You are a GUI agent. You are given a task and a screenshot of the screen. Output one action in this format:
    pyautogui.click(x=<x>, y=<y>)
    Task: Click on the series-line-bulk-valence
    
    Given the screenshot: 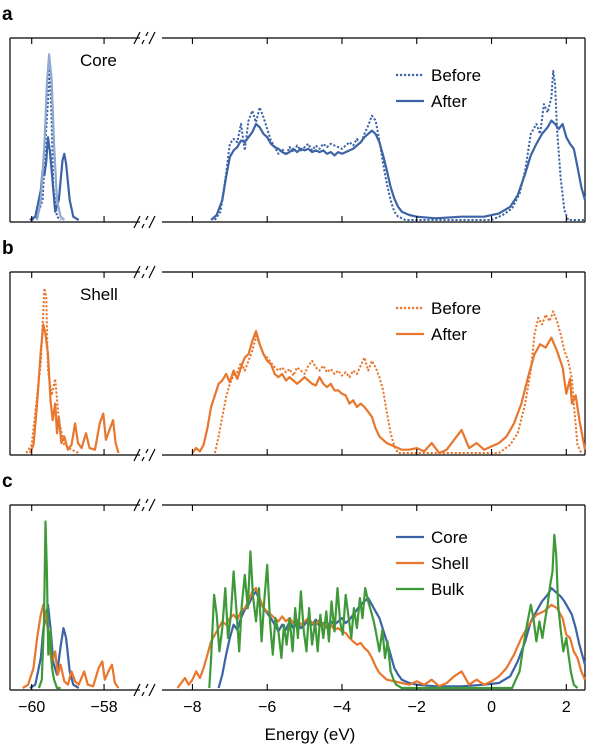 What is the action you would take?
    pyautogui.click(x=393, y=611)
    